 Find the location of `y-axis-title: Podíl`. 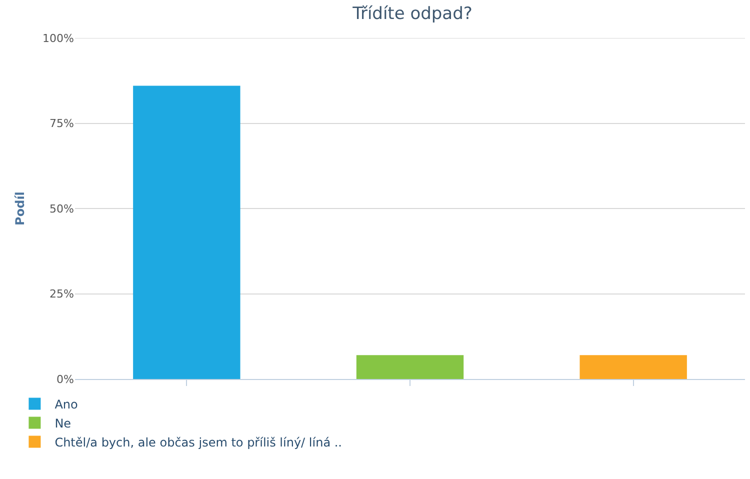

y-axis-title: Podíl is located at coordinates (19, 209).